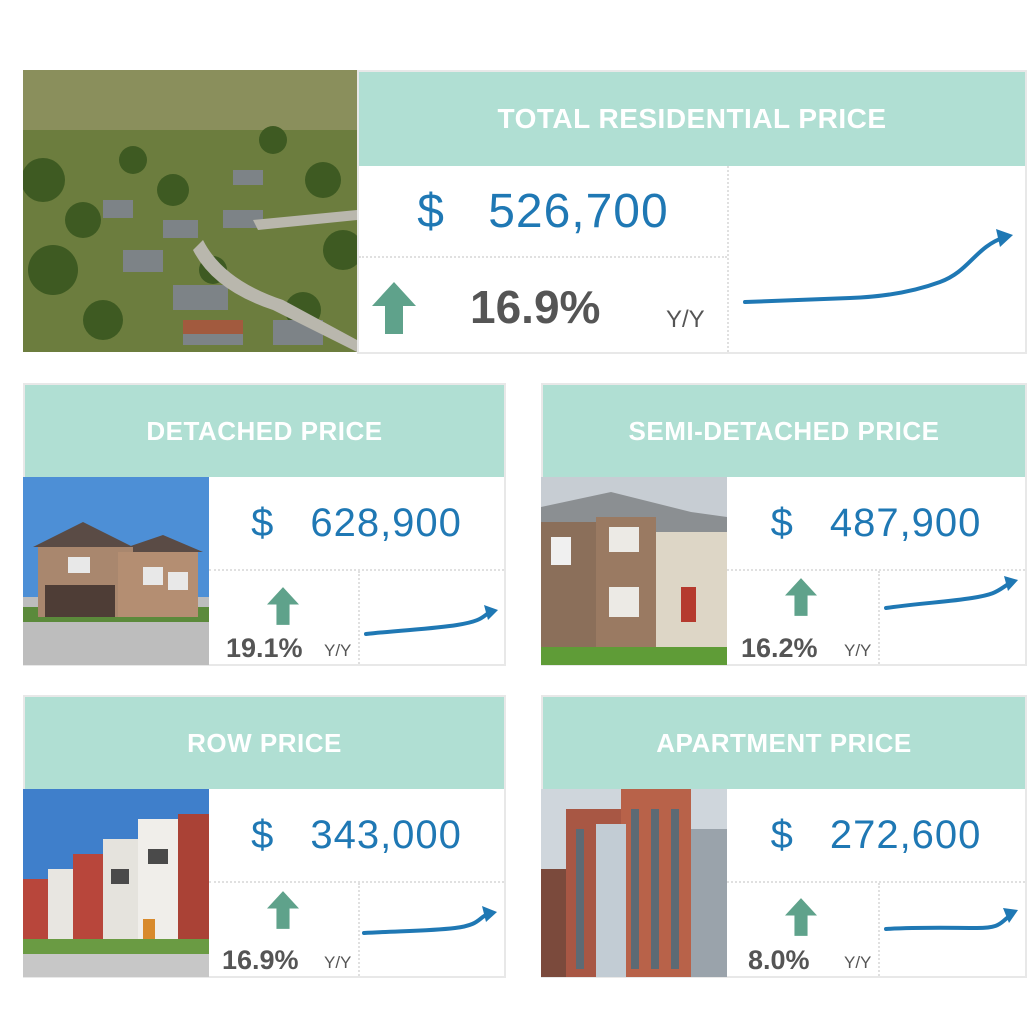  I want to click on row-card-header: ROW PRICE, so click(264, 743).